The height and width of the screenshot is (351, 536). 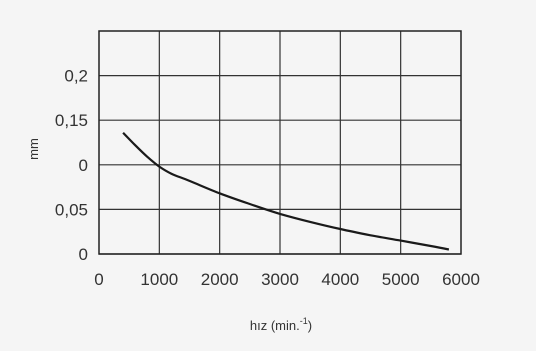 What do you see at coordinates (71, 209) in the screenshot?
I see `y-tick-label: 0,05` at bounding box center [71, 209].